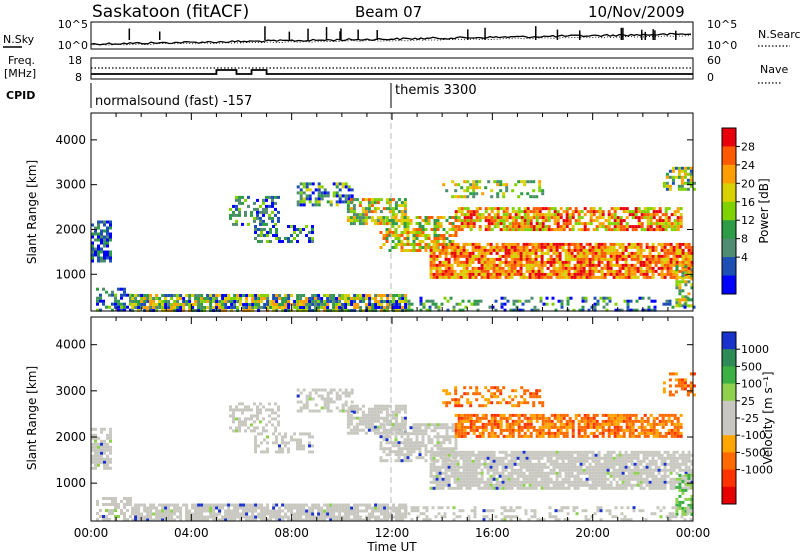 The image size is (800, 554). What do you see at coordinates (78, 77) in the screenshot?
I see `freq-left-tick-bottom: 8` at bounding box center [78, 77].